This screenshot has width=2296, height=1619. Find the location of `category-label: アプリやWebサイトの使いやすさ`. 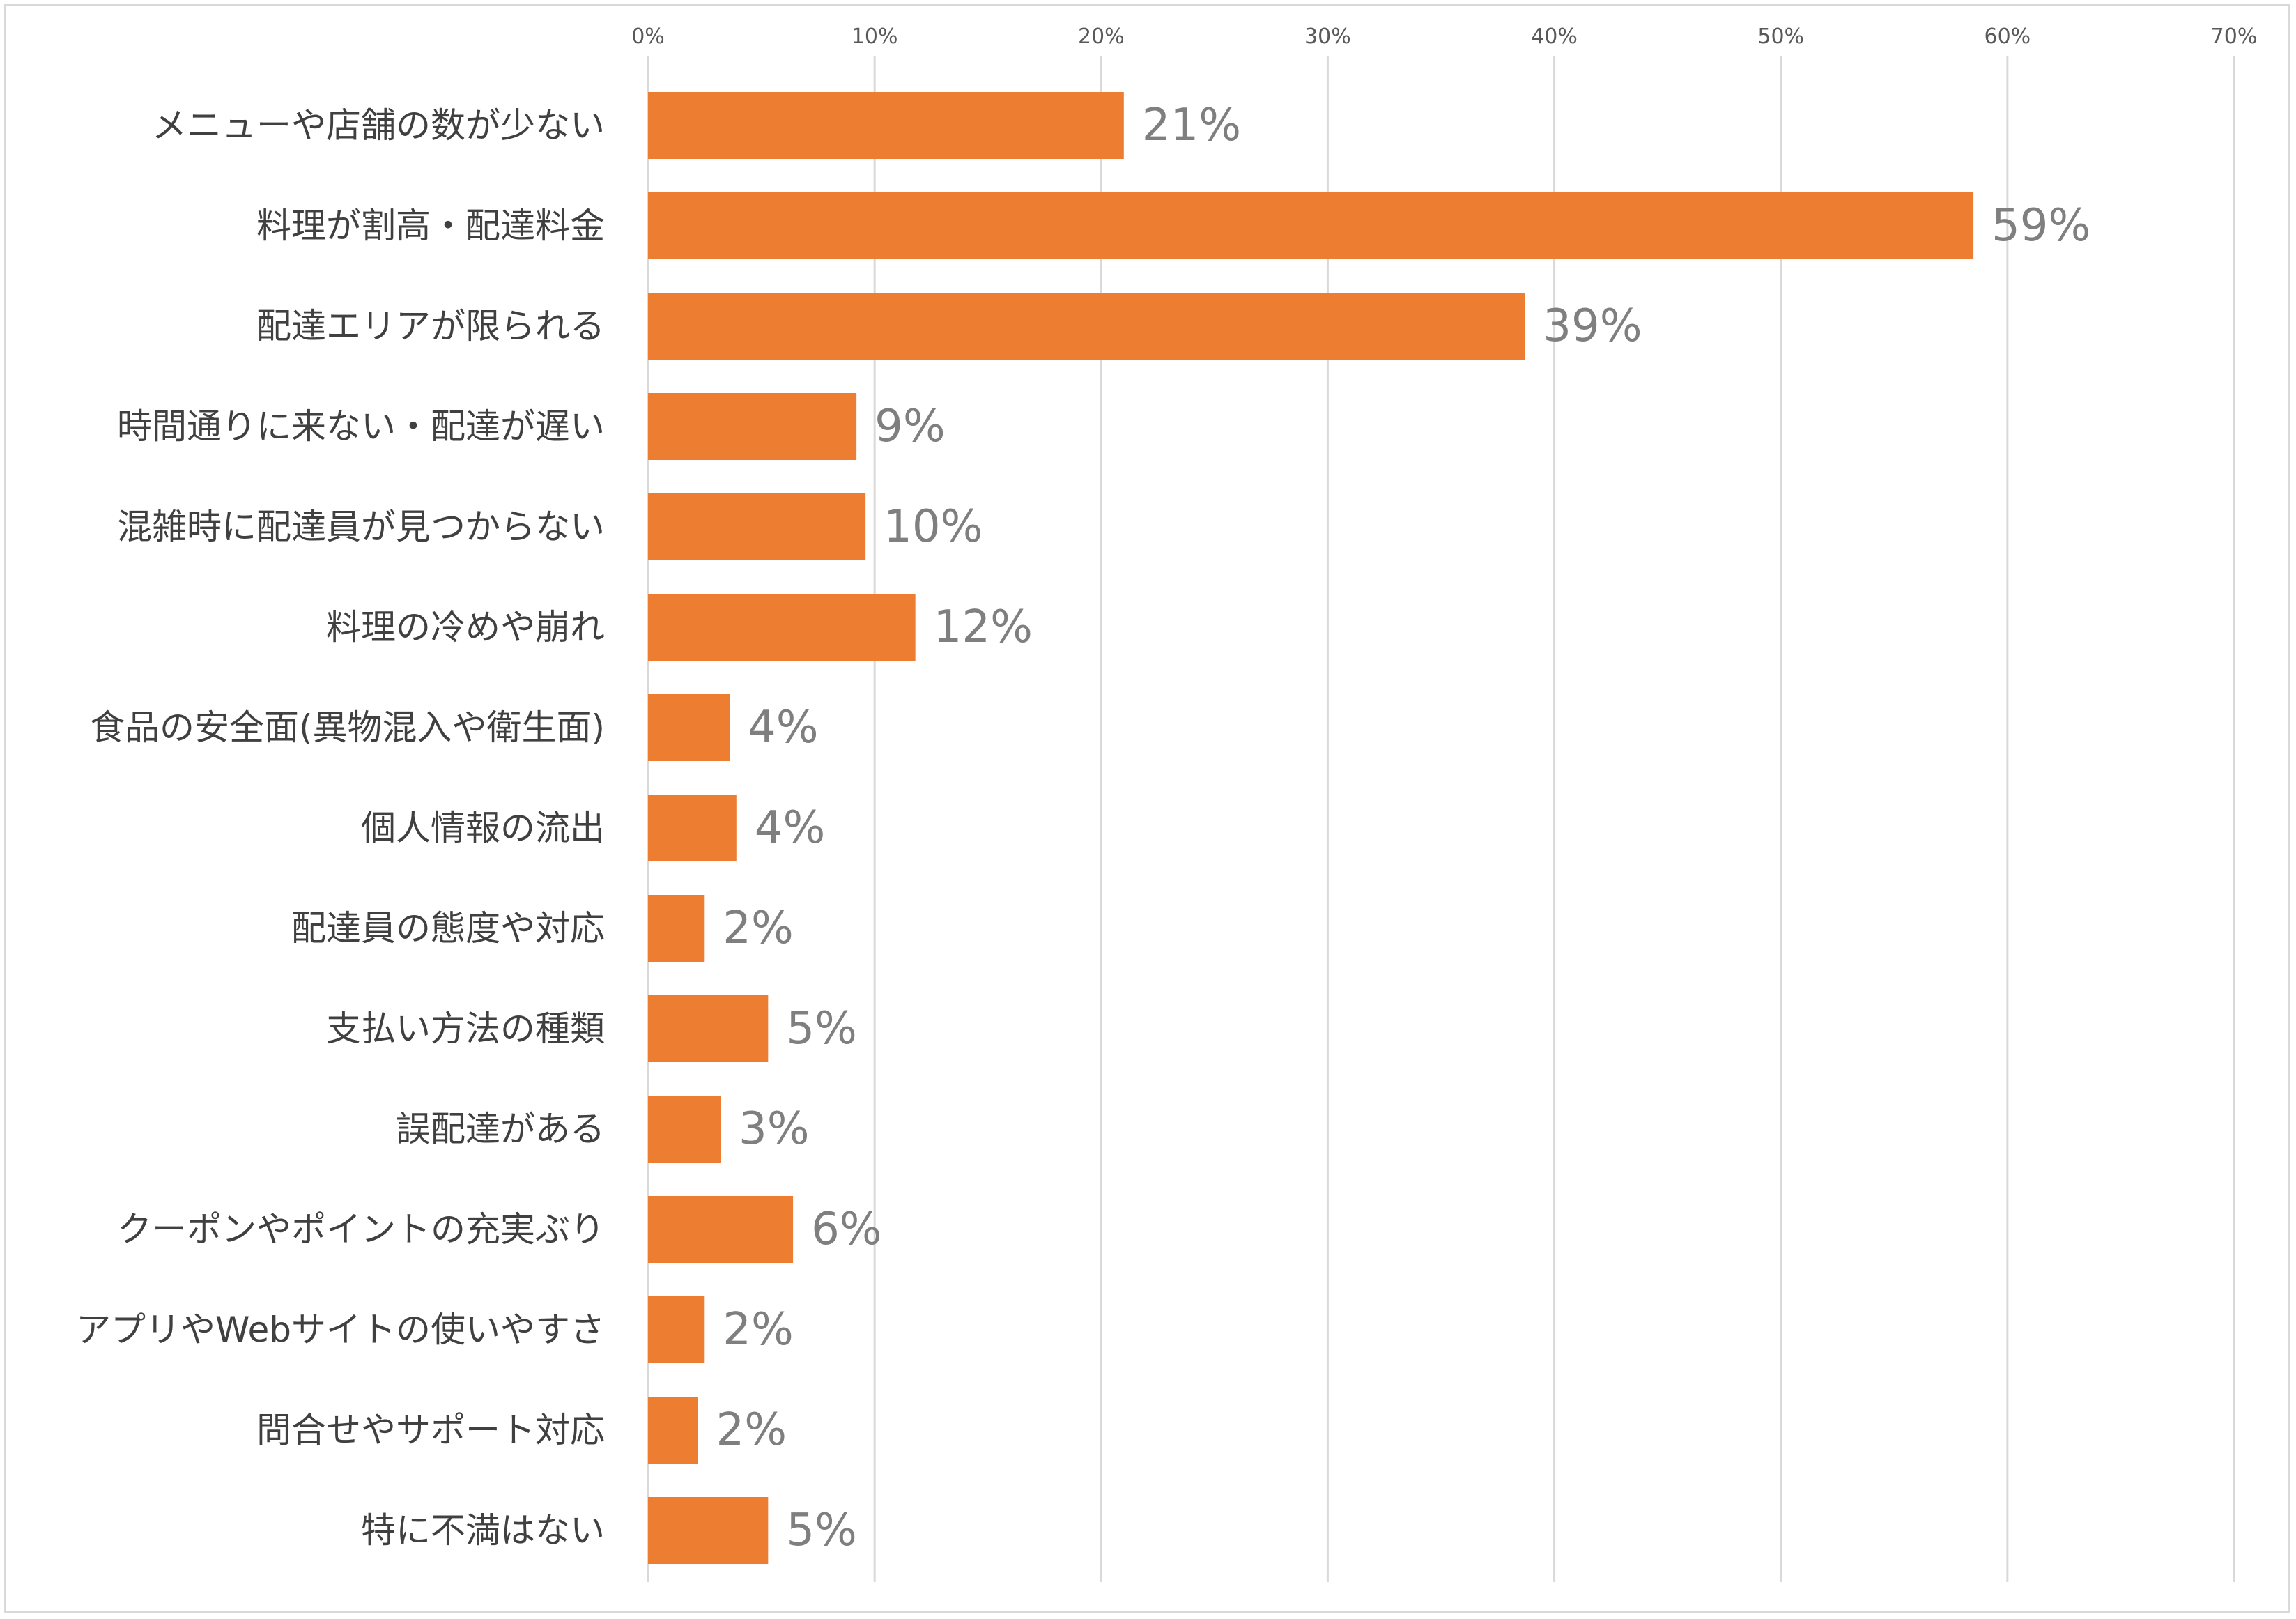

category-label: アプリやWebサイトの使いやすさ is located at coordinates (340, 1330).